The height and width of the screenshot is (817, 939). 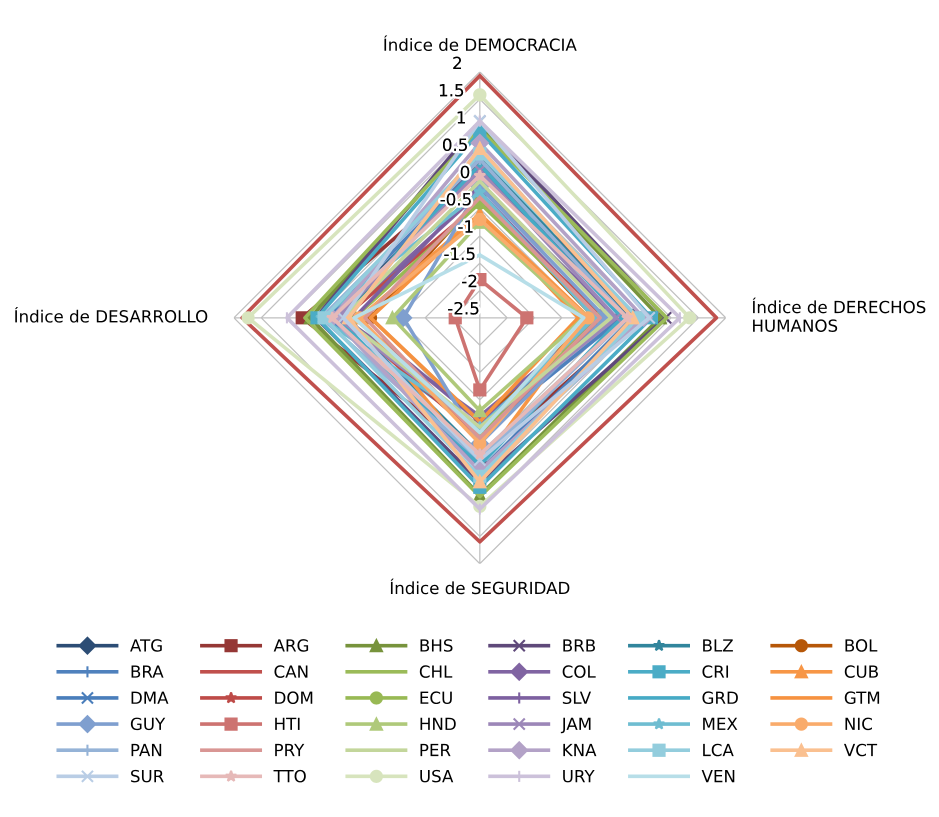 I want to click on legend-label: BRB, so click(x=579, y=645).